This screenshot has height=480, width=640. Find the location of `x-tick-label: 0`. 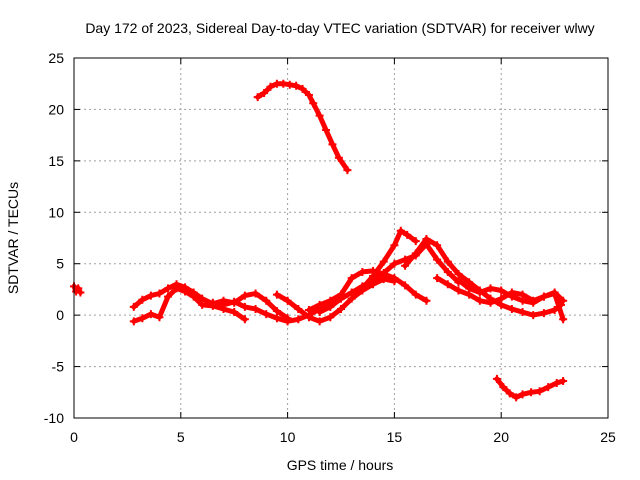

x-tick-label: 0 is located at coordinates (74, 437).